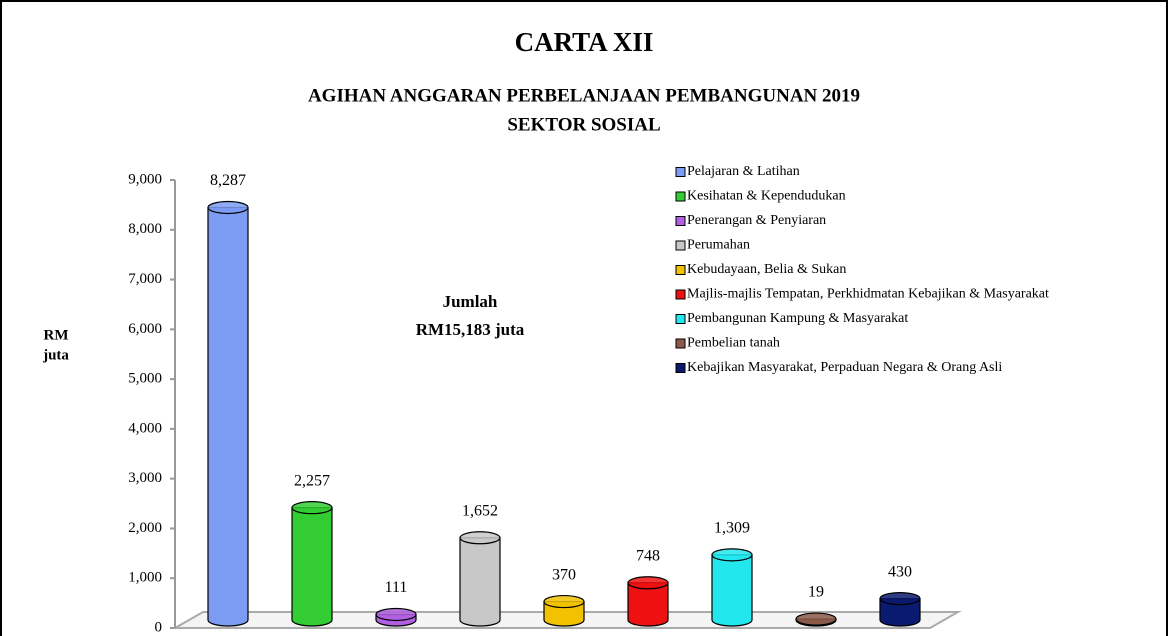  Describe the element at coordinates (145, 478) in the screenshot. I see `y-tick-label: 3,000` at that location.